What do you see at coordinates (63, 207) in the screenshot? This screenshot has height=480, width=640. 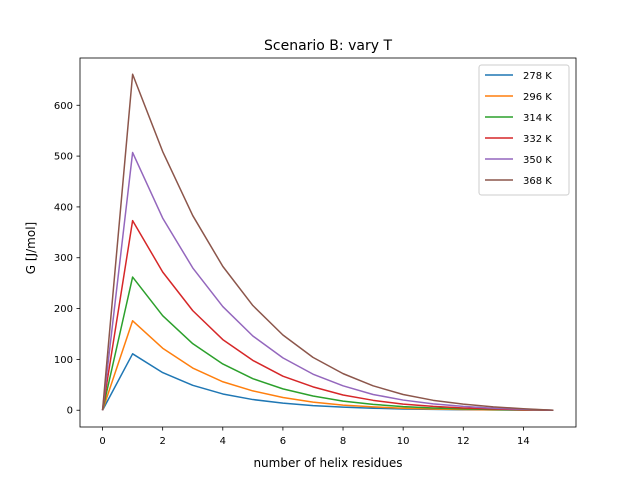 I see `y-tick-label: 400` at bounding box center [63, 207].